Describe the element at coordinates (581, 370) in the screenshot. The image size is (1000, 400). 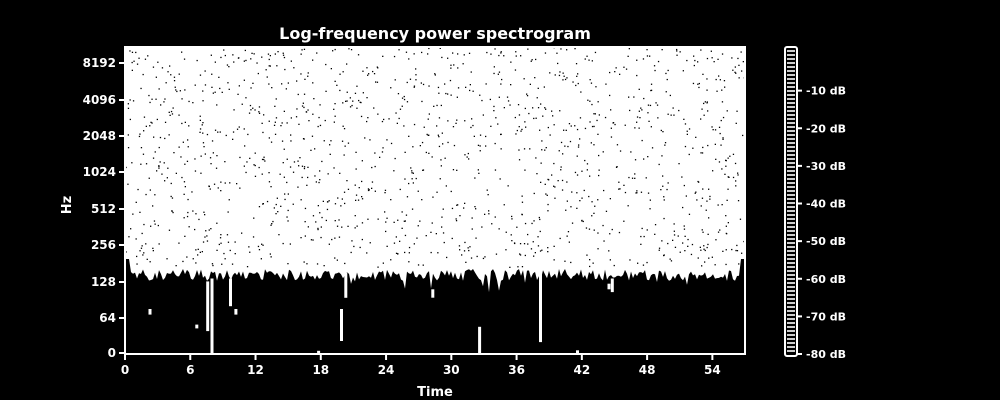
I see `x-tick-label: 42` at that location.